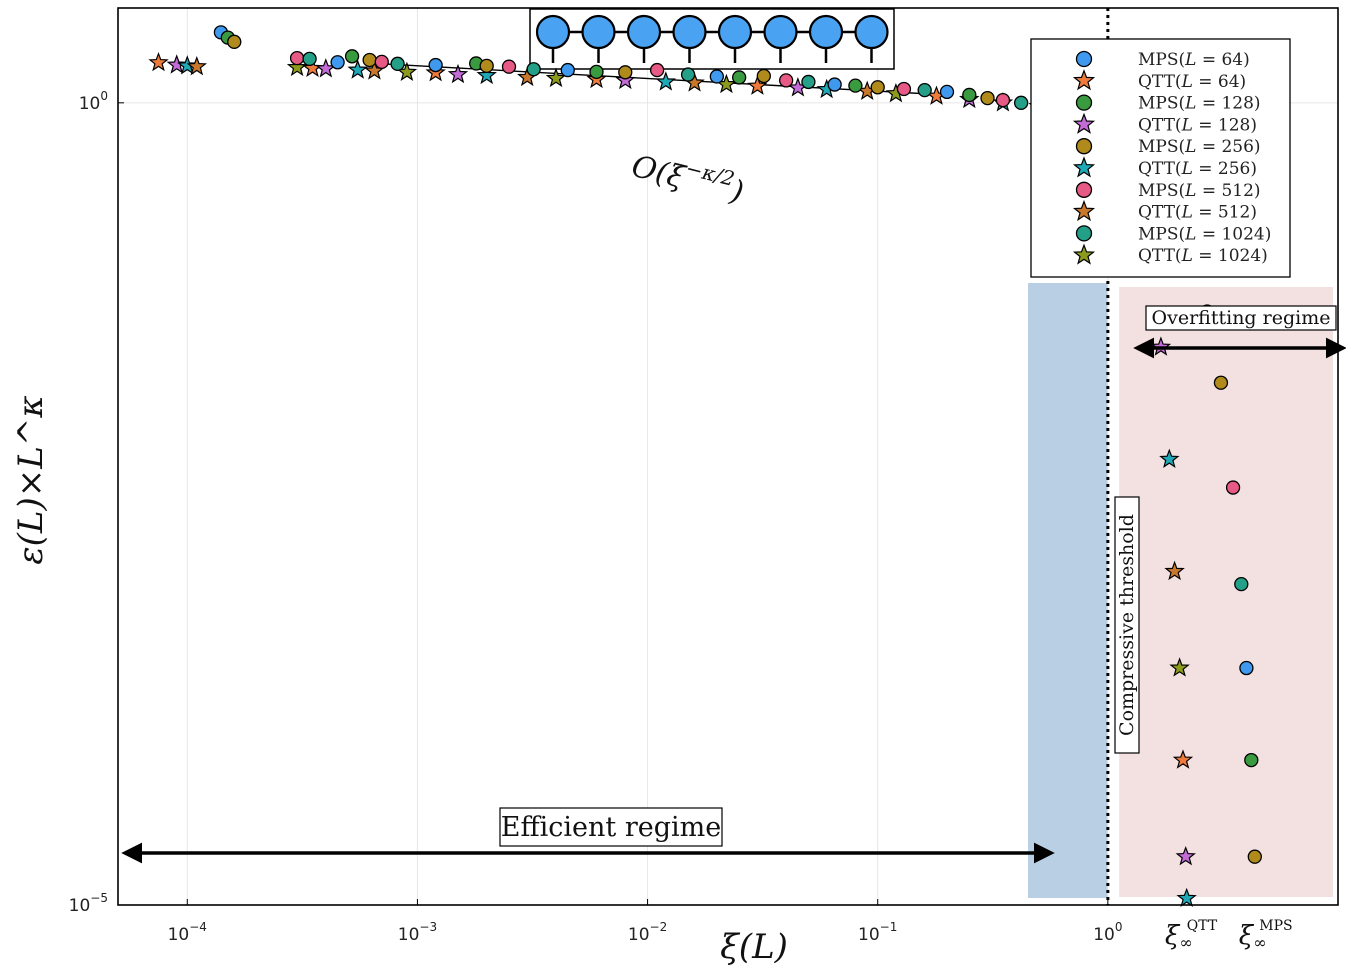  Describe the element at coordinates (88, 903) in the screenshot. I see `y-tick-label: 10⁻⁵` at that location.